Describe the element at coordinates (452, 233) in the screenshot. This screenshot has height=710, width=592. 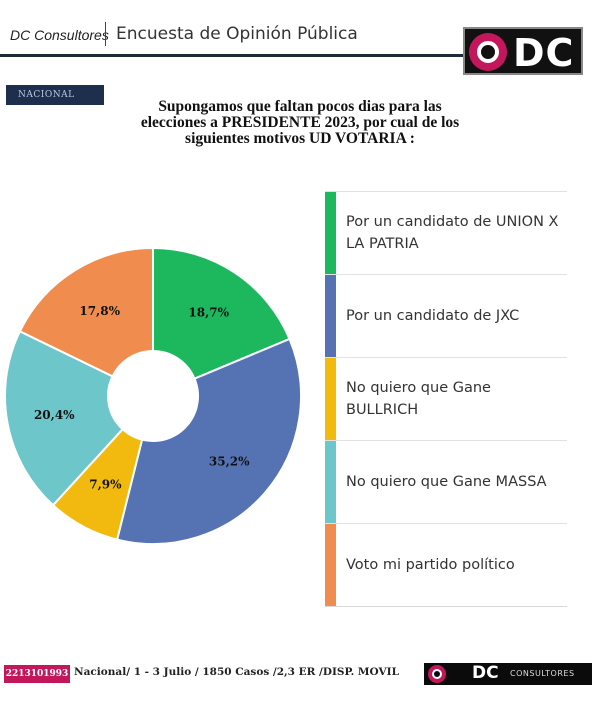
I see `legend-label: Por un candidato de UNION X LA PATRIA` at that location.